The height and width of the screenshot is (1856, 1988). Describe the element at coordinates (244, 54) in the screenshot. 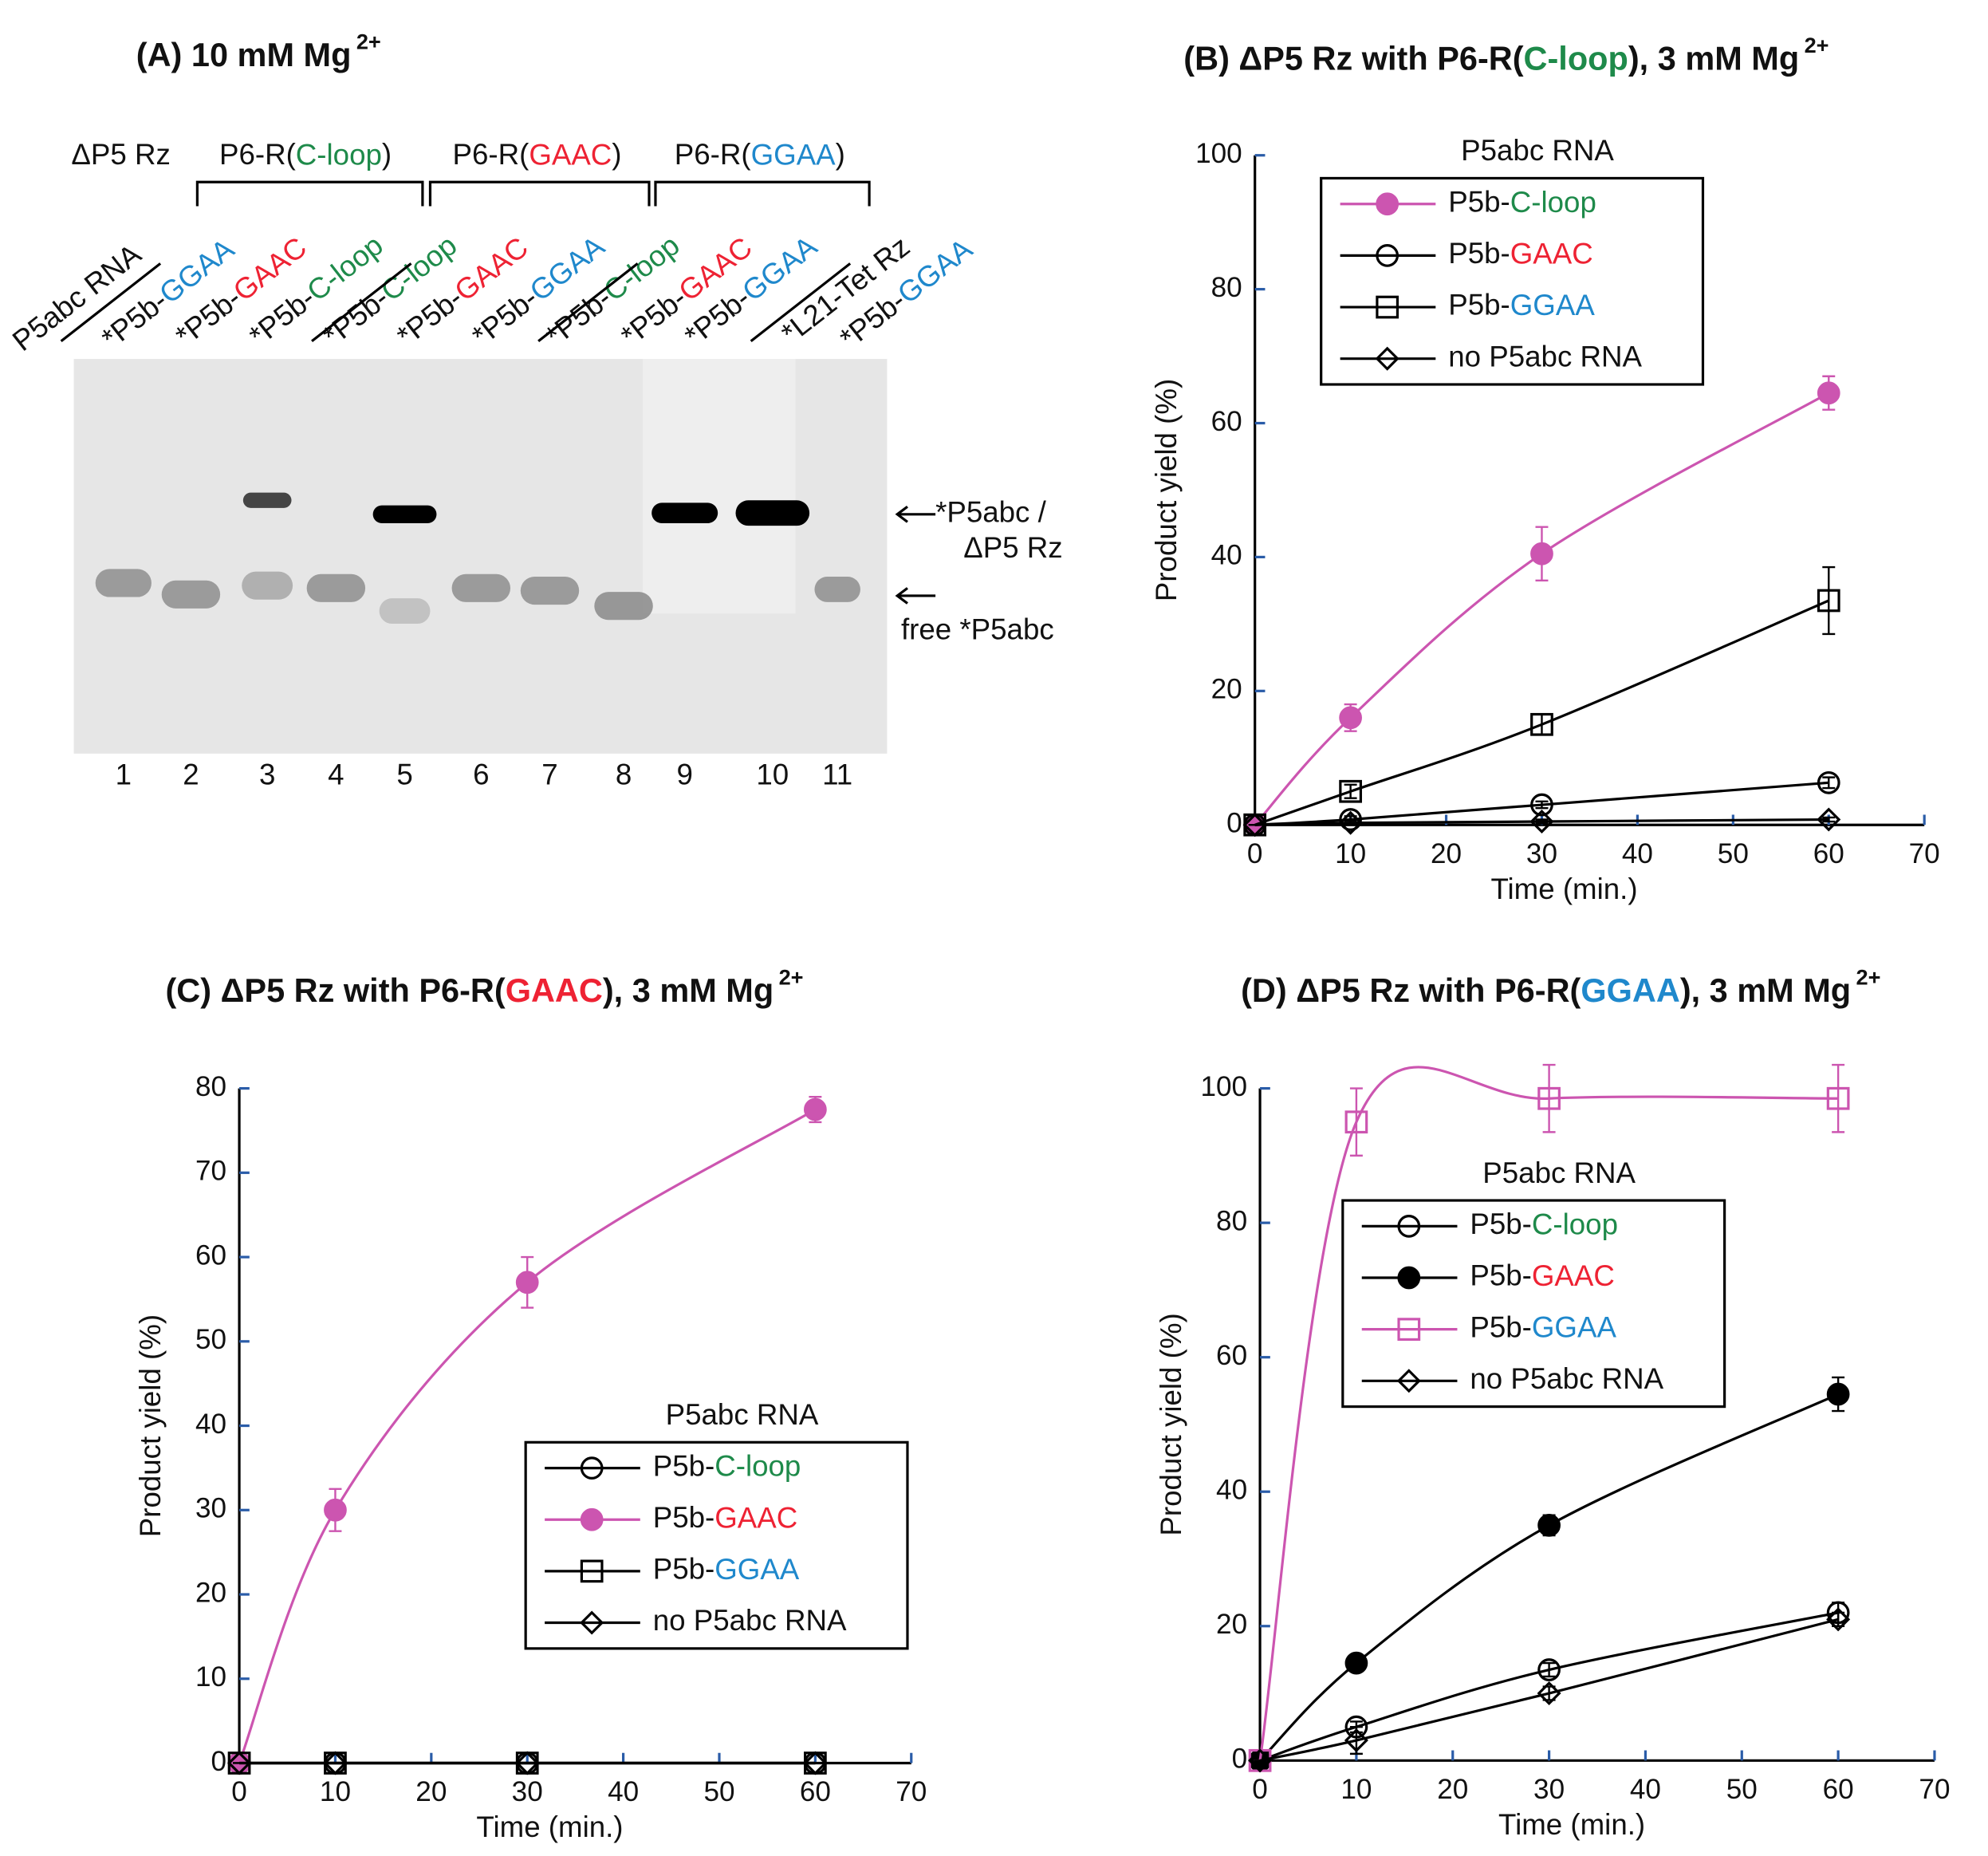

I see `panel-title: (A) 10 mM Mg` at that location.